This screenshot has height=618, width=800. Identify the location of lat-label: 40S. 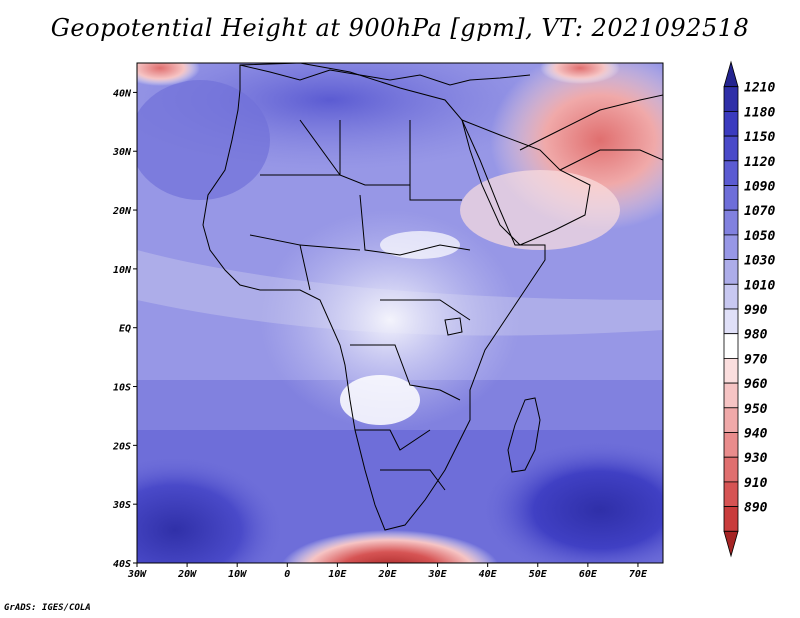
(122, 564).